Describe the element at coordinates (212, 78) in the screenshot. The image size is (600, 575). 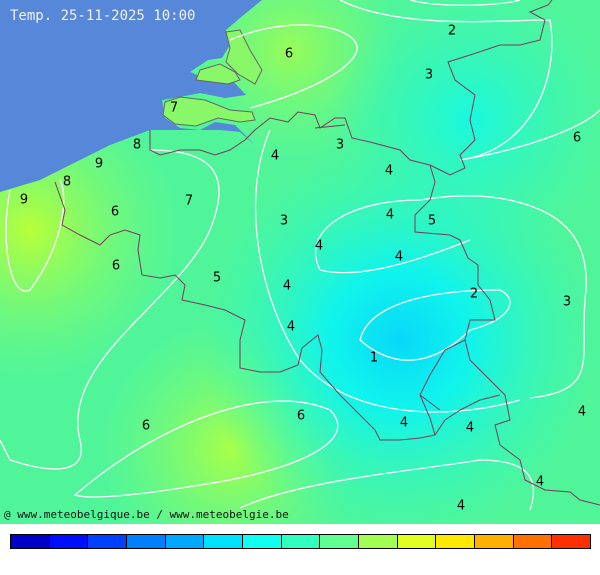
I see `islands` at that location.